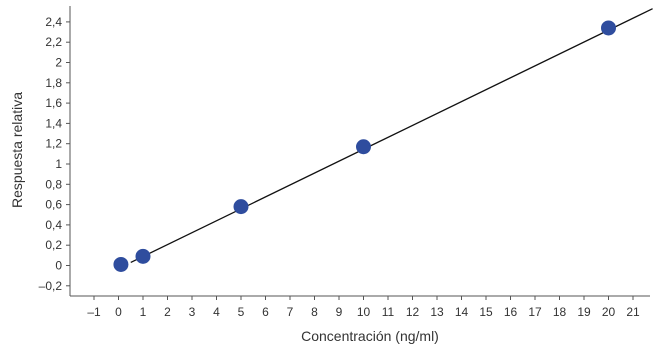 This screenshot has height=349, width=654. Describe the element at coordinates (53, 205) in the screenshot. I see `y-tick-label: 0,6` at that location.